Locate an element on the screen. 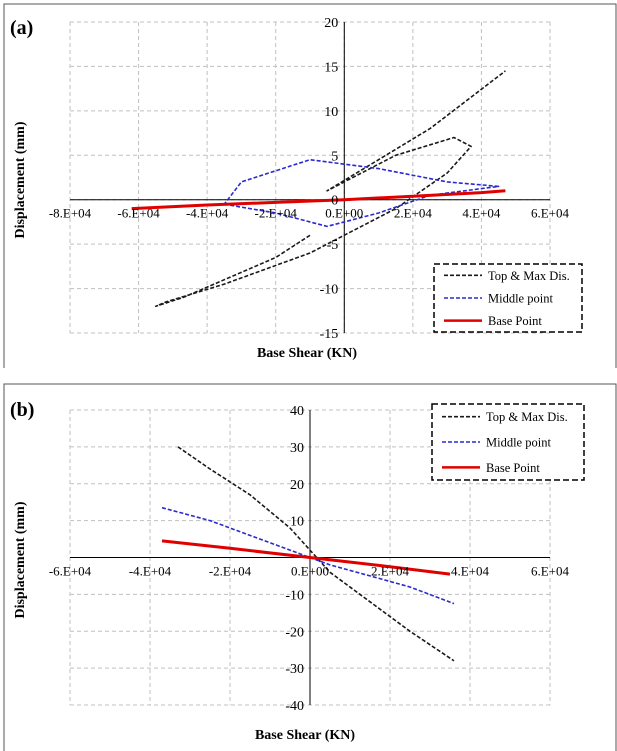 This screenshot has height=751, width=617. series-top-max-dis is located at coordinates (316, 554).